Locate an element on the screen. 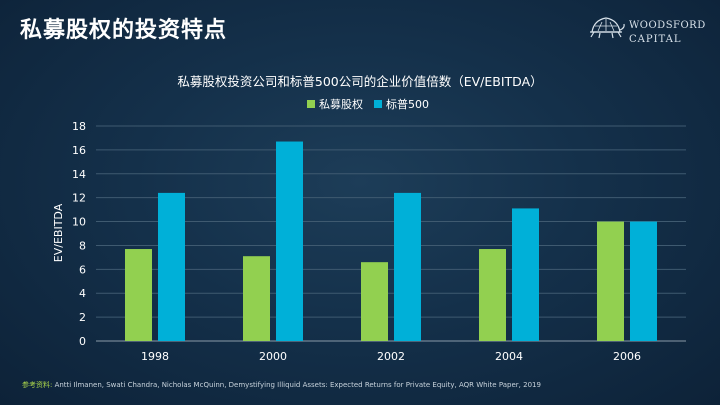  slide-title: 私募股权的投资特点 is located at coordinates (124, 30).